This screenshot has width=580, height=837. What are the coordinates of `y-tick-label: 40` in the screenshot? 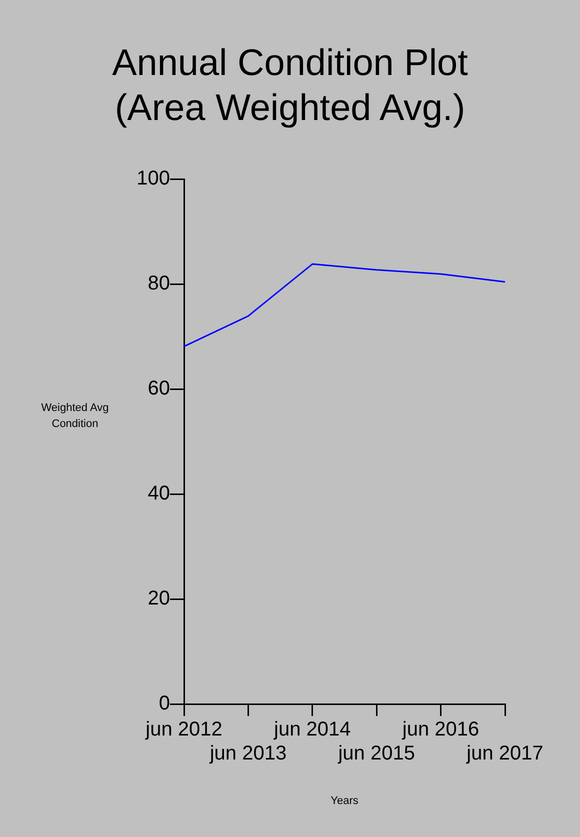 It's located at (159, 493).